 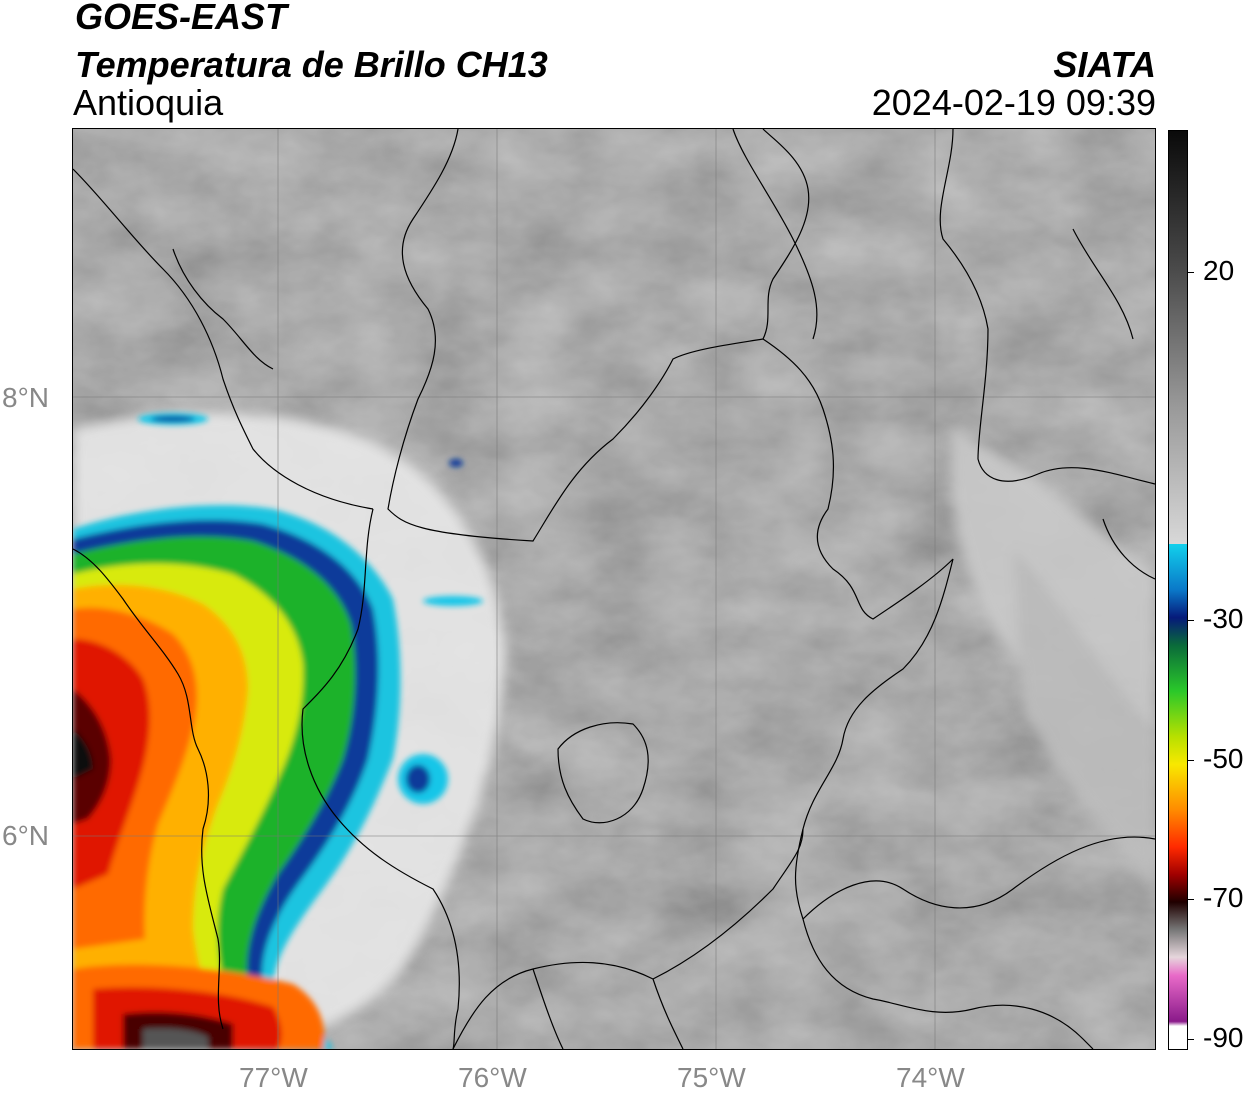 I want to click on colorbar-label-minus70: -70, so click(x=1223, y=897).